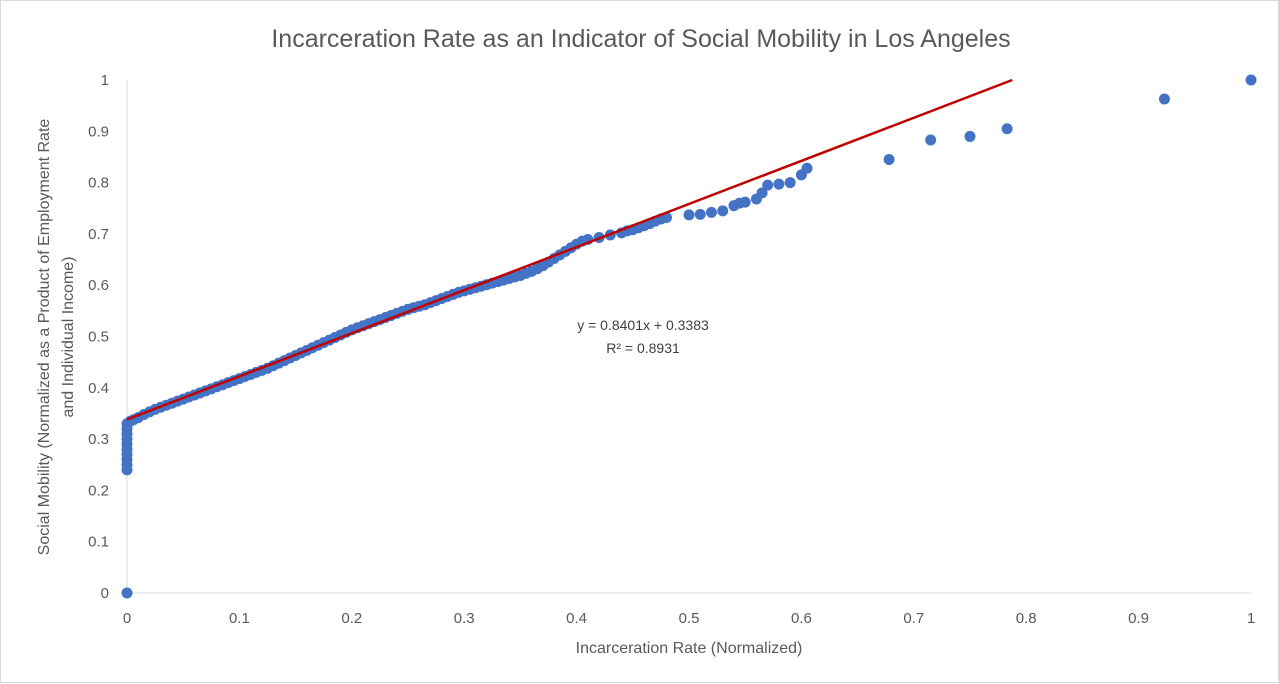 The height and width of the screenshot is (684, 1279). What do you see at coordinates (98, 388) in the screenshot?
I see `y-tick-label: 0.4` at bounding box center [98, 388].